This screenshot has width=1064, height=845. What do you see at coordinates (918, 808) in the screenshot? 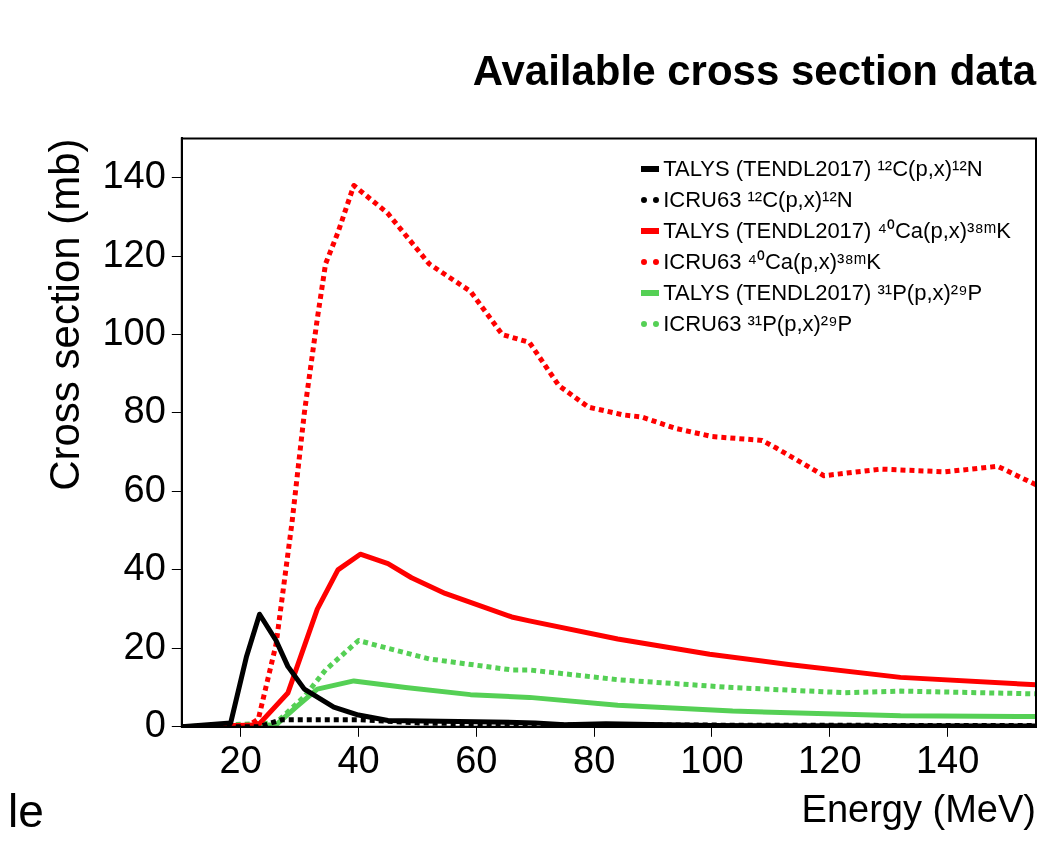
I see `x-axis-title: Energy (MeV)` at bounding box center [918, 808].